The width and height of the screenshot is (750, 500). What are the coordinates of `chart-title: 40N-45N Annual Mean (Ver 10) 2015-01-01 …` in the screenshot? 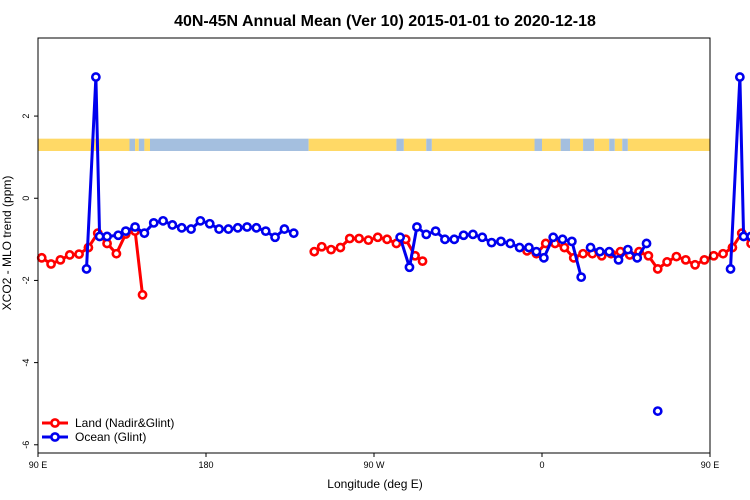 It's located at (385, 21).